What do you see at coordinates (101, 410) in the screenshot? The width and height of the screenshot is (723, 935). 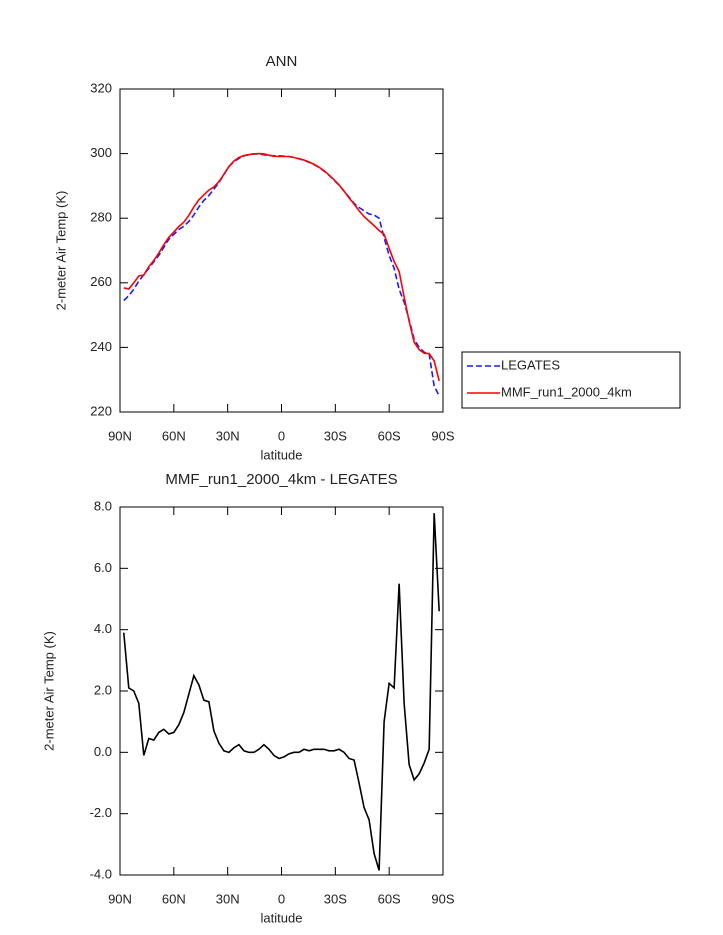 I see `y-tick-label: 220` at bounding box center [101, 410].